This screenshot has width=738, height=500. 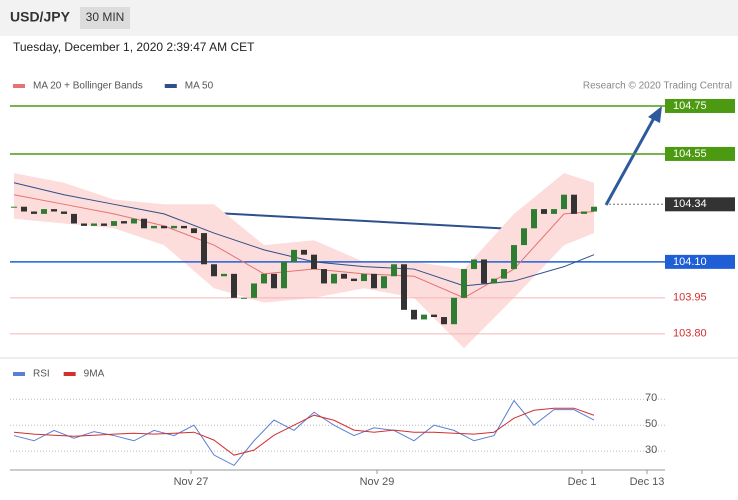 What do you see at coordinates (582, 482) in the screenshot?
I see `x-tick-label: Dec 1` at bounding box center [582, 482].